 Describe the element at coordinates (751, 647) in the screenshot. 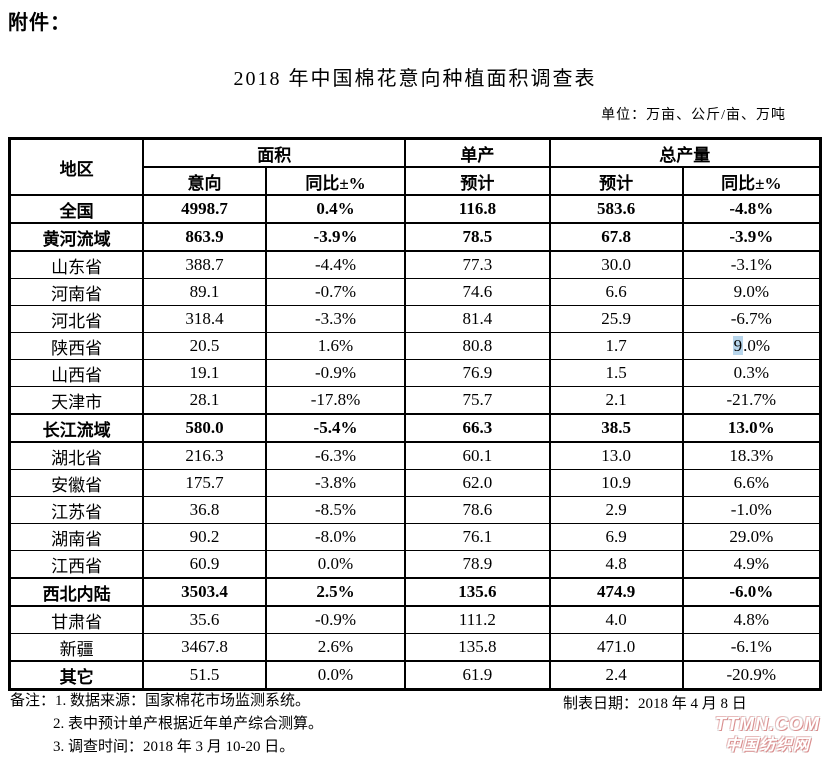

I see `output-yoy-cell: -6.1%` at that location.